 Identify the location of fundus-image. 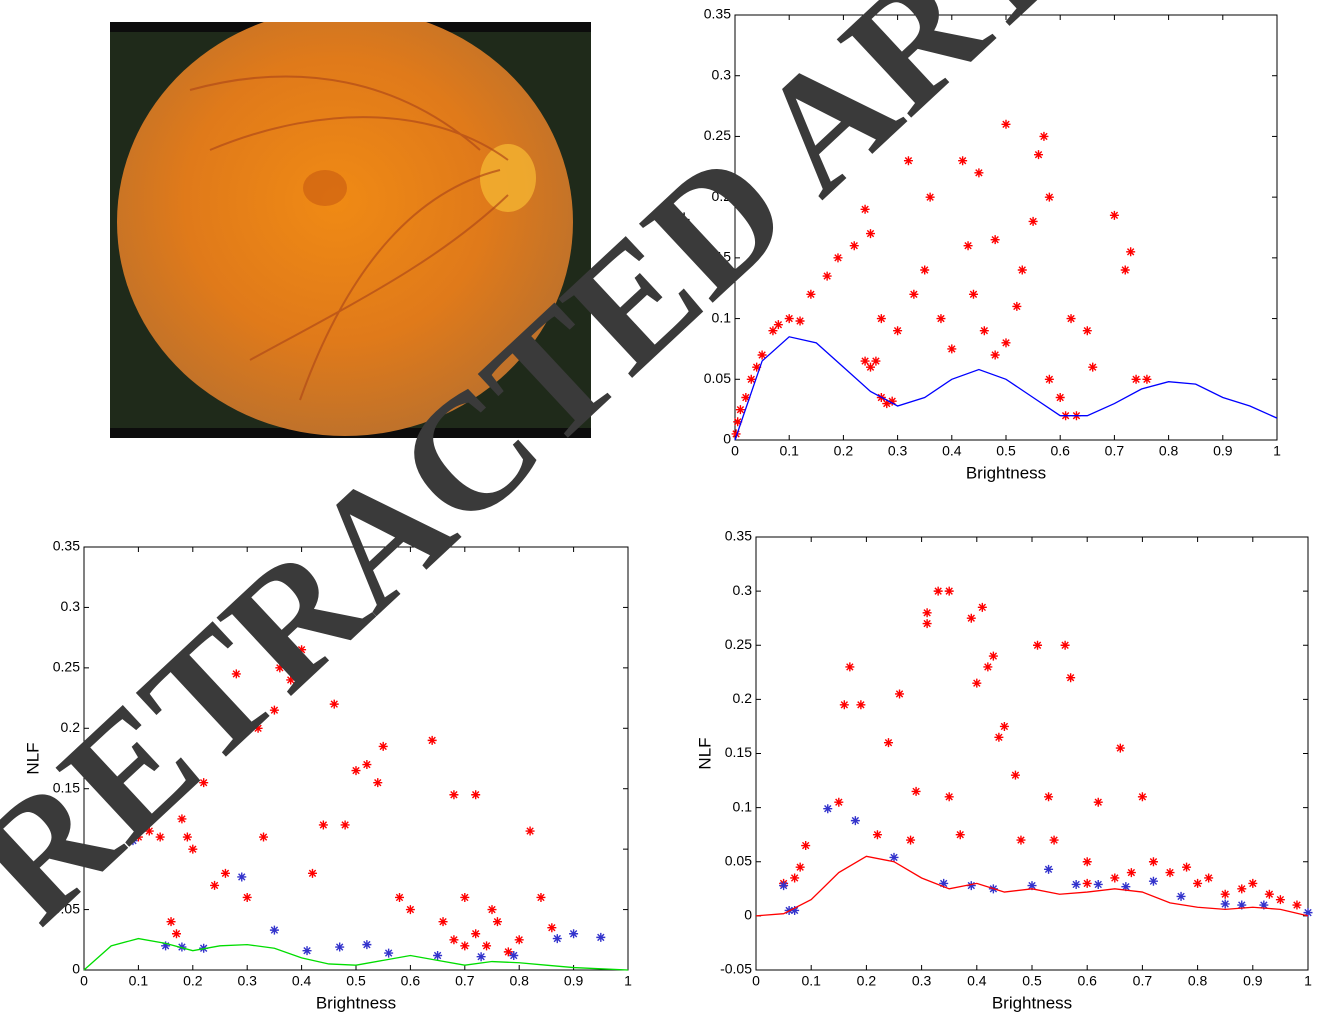
(350, 230).